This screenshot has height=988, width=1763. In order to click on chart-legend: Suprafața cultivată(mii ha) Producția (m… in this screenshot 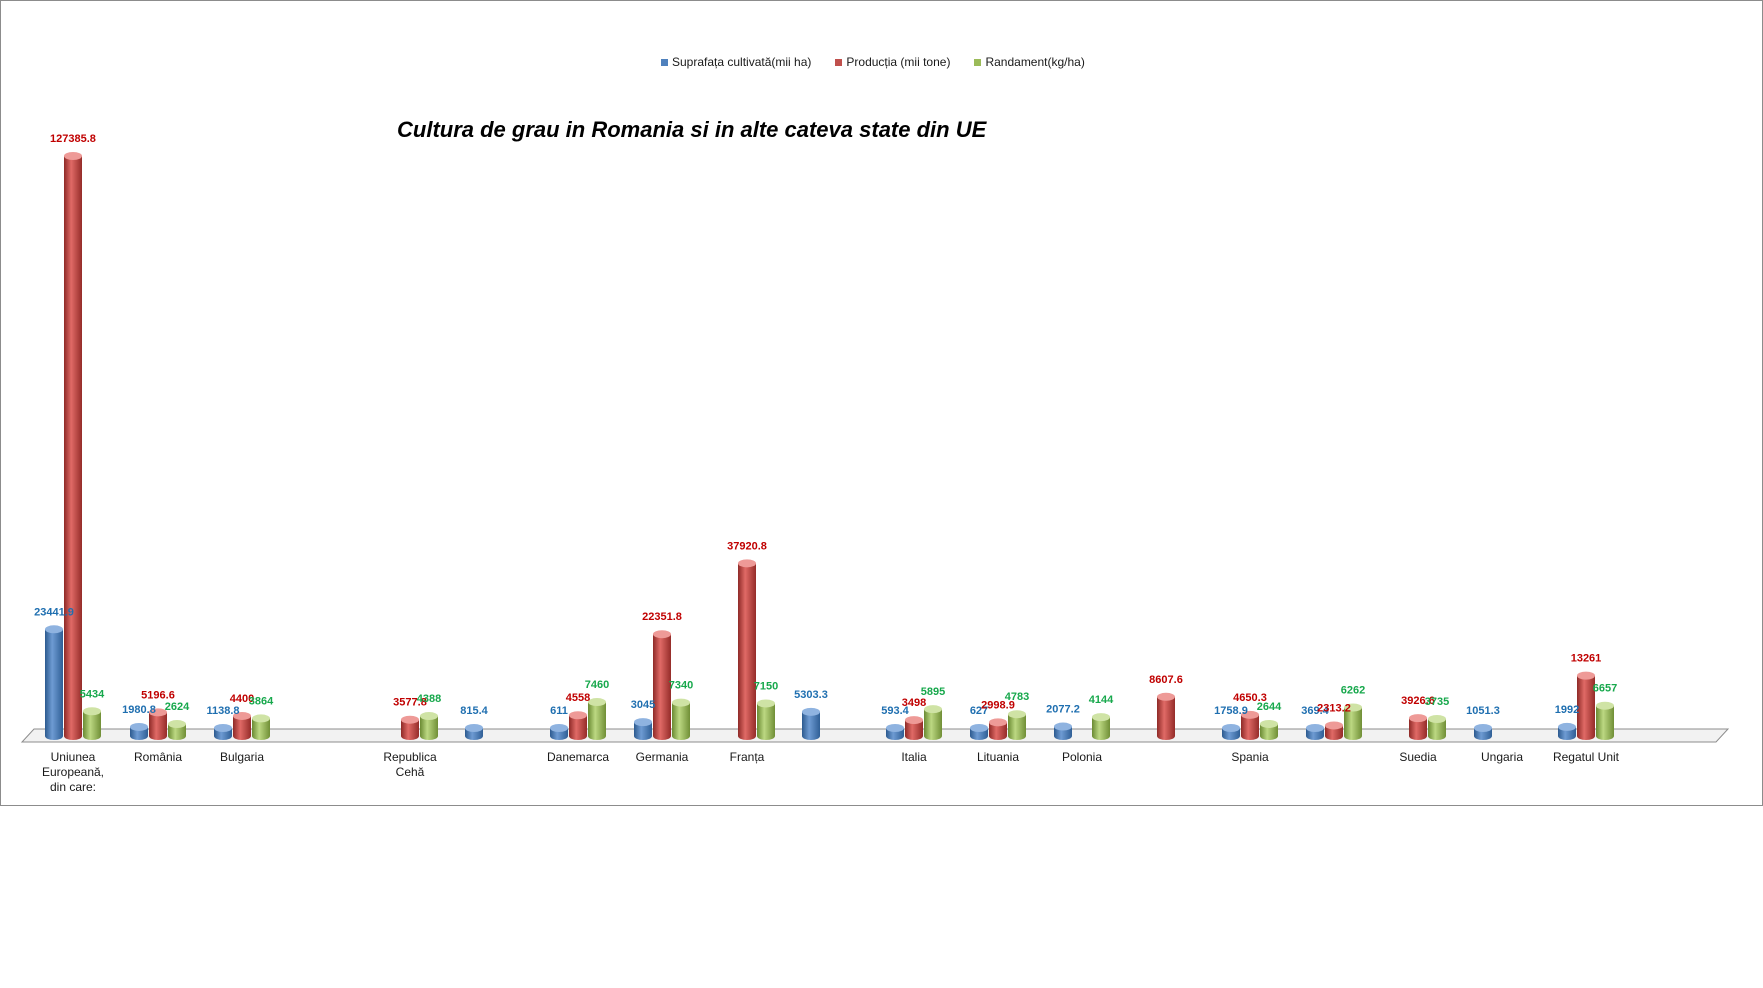, I will do `click(885, 62)`.